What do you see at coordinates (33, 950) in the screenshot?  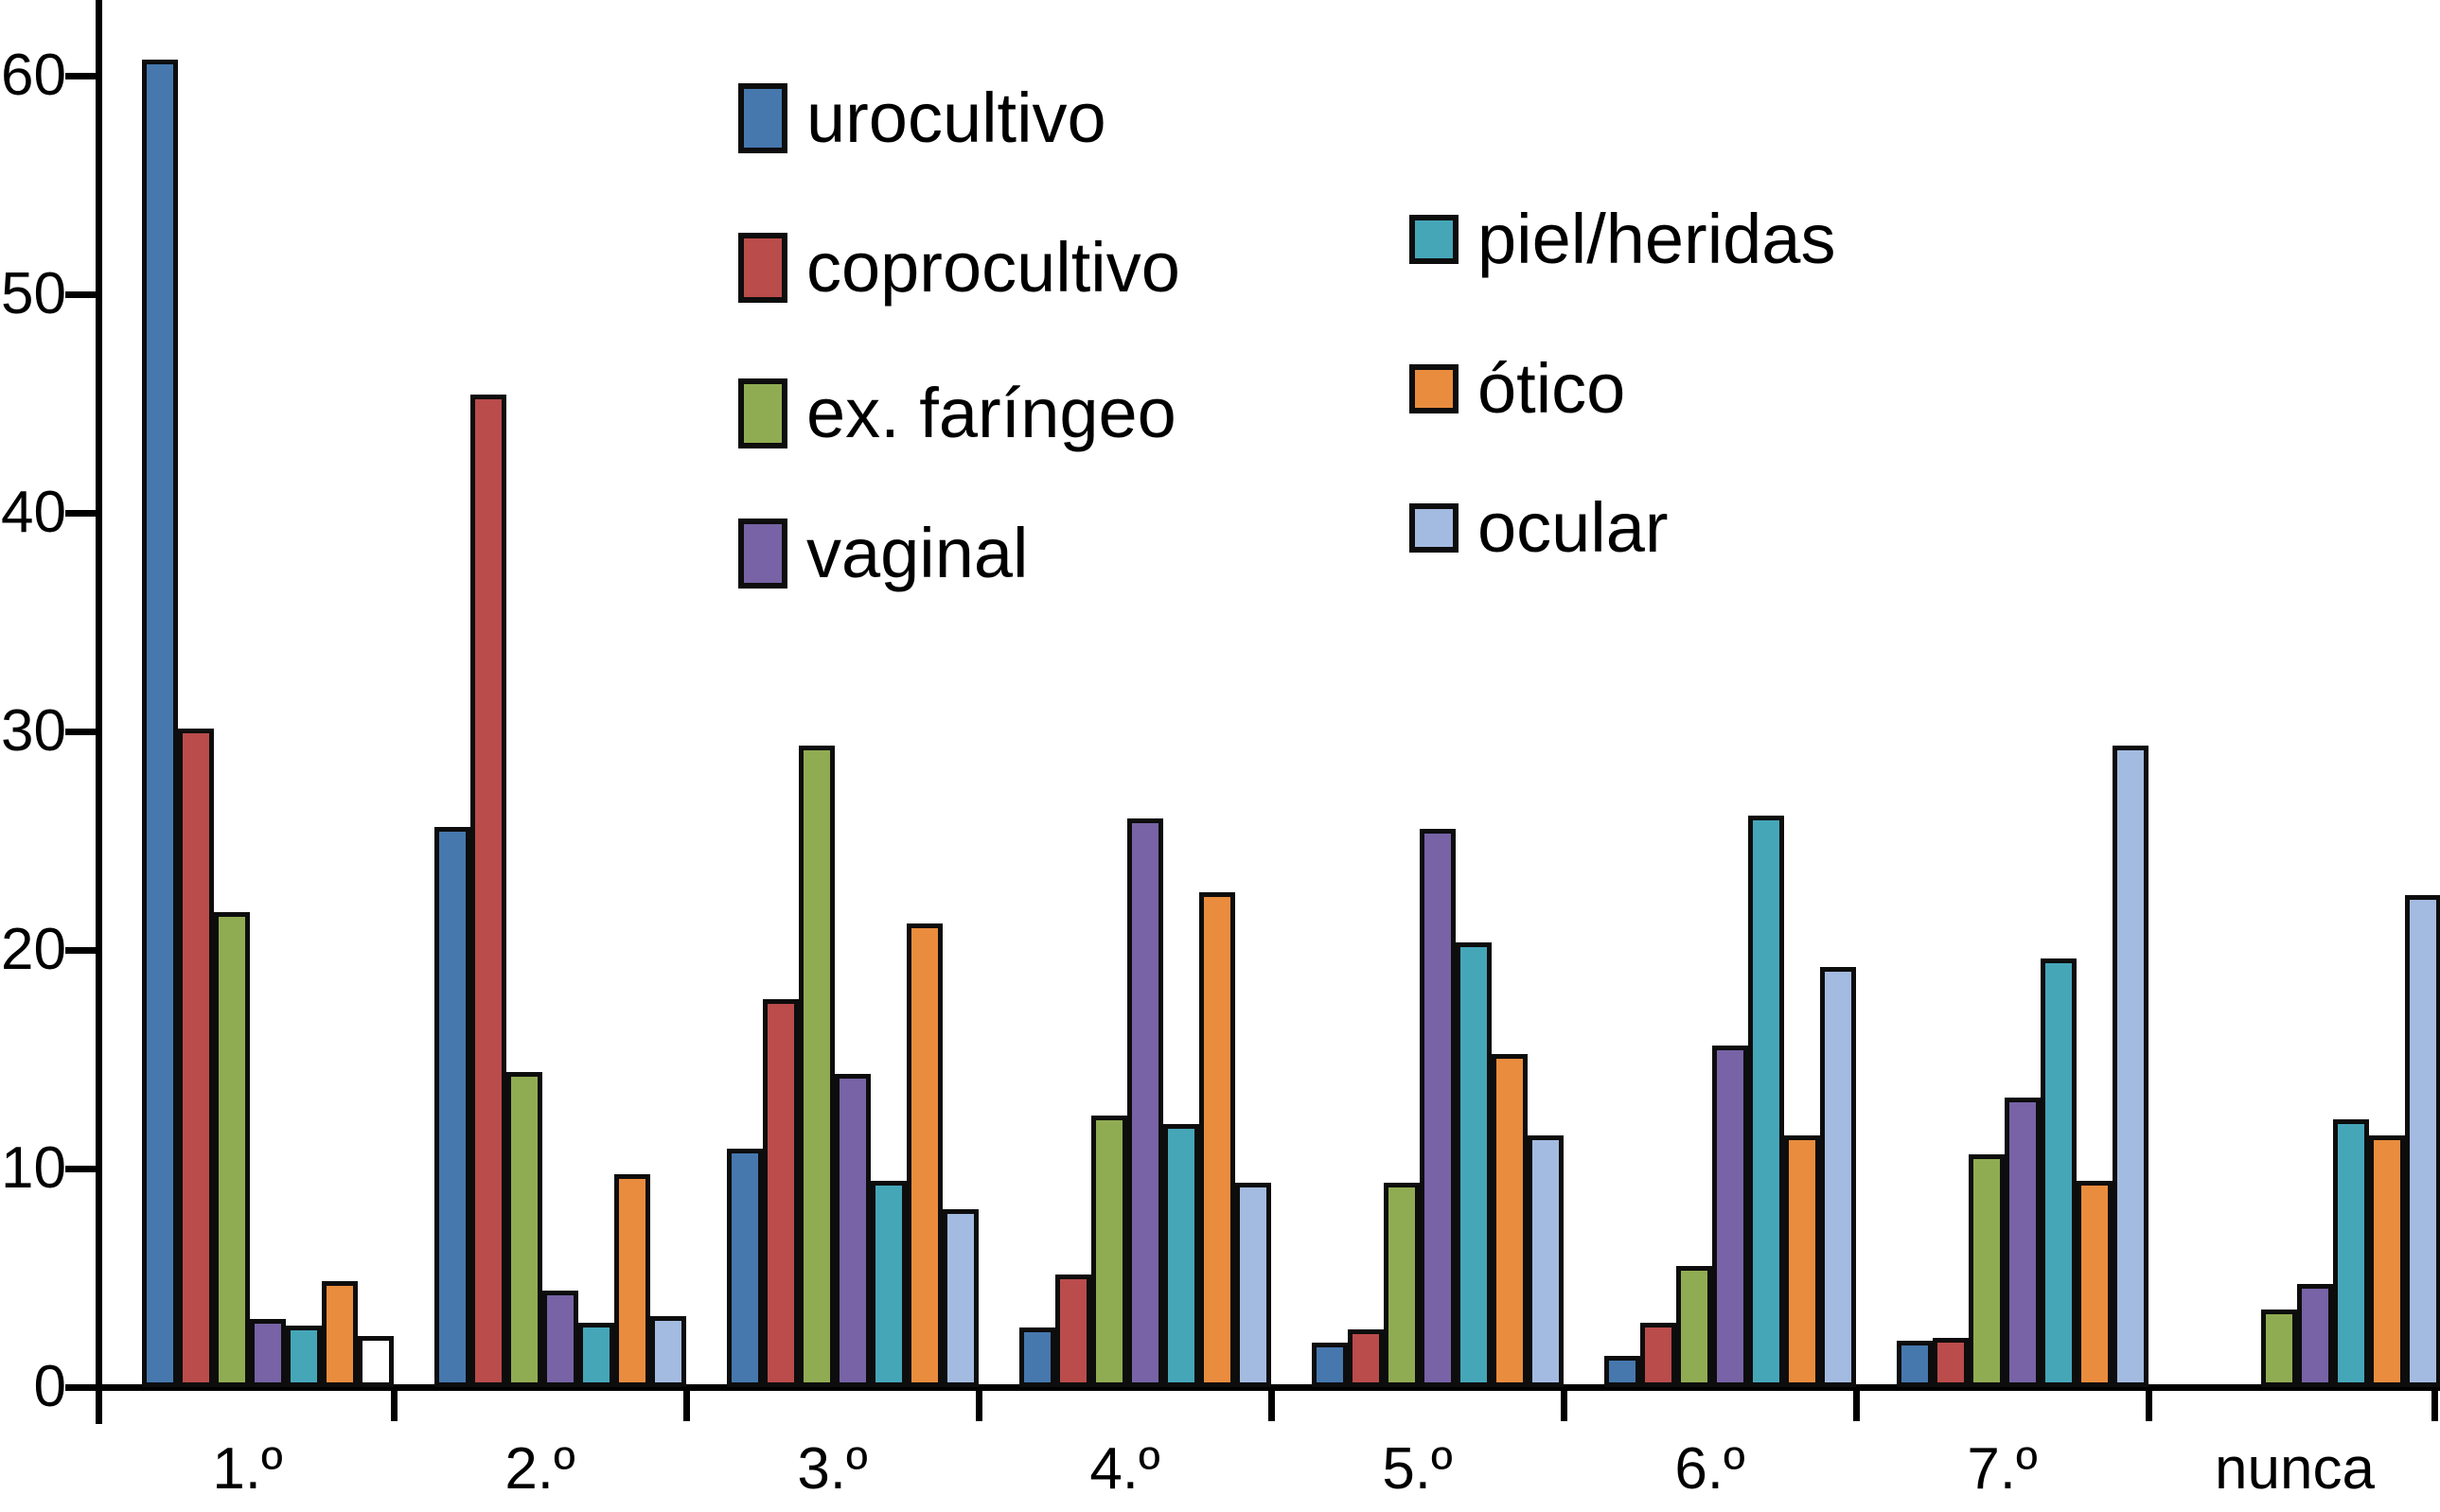 I see `y-tick-label: 20` at bounding box center [33, 950].